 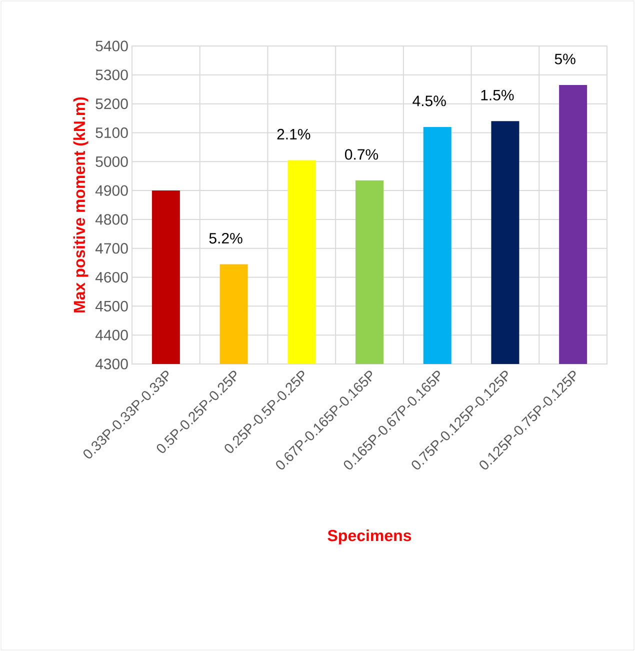 What do you see at coordinates (112, 132) in the screenshot?
I see `y-tick-label: 5100` at bounding box center [112, 132].